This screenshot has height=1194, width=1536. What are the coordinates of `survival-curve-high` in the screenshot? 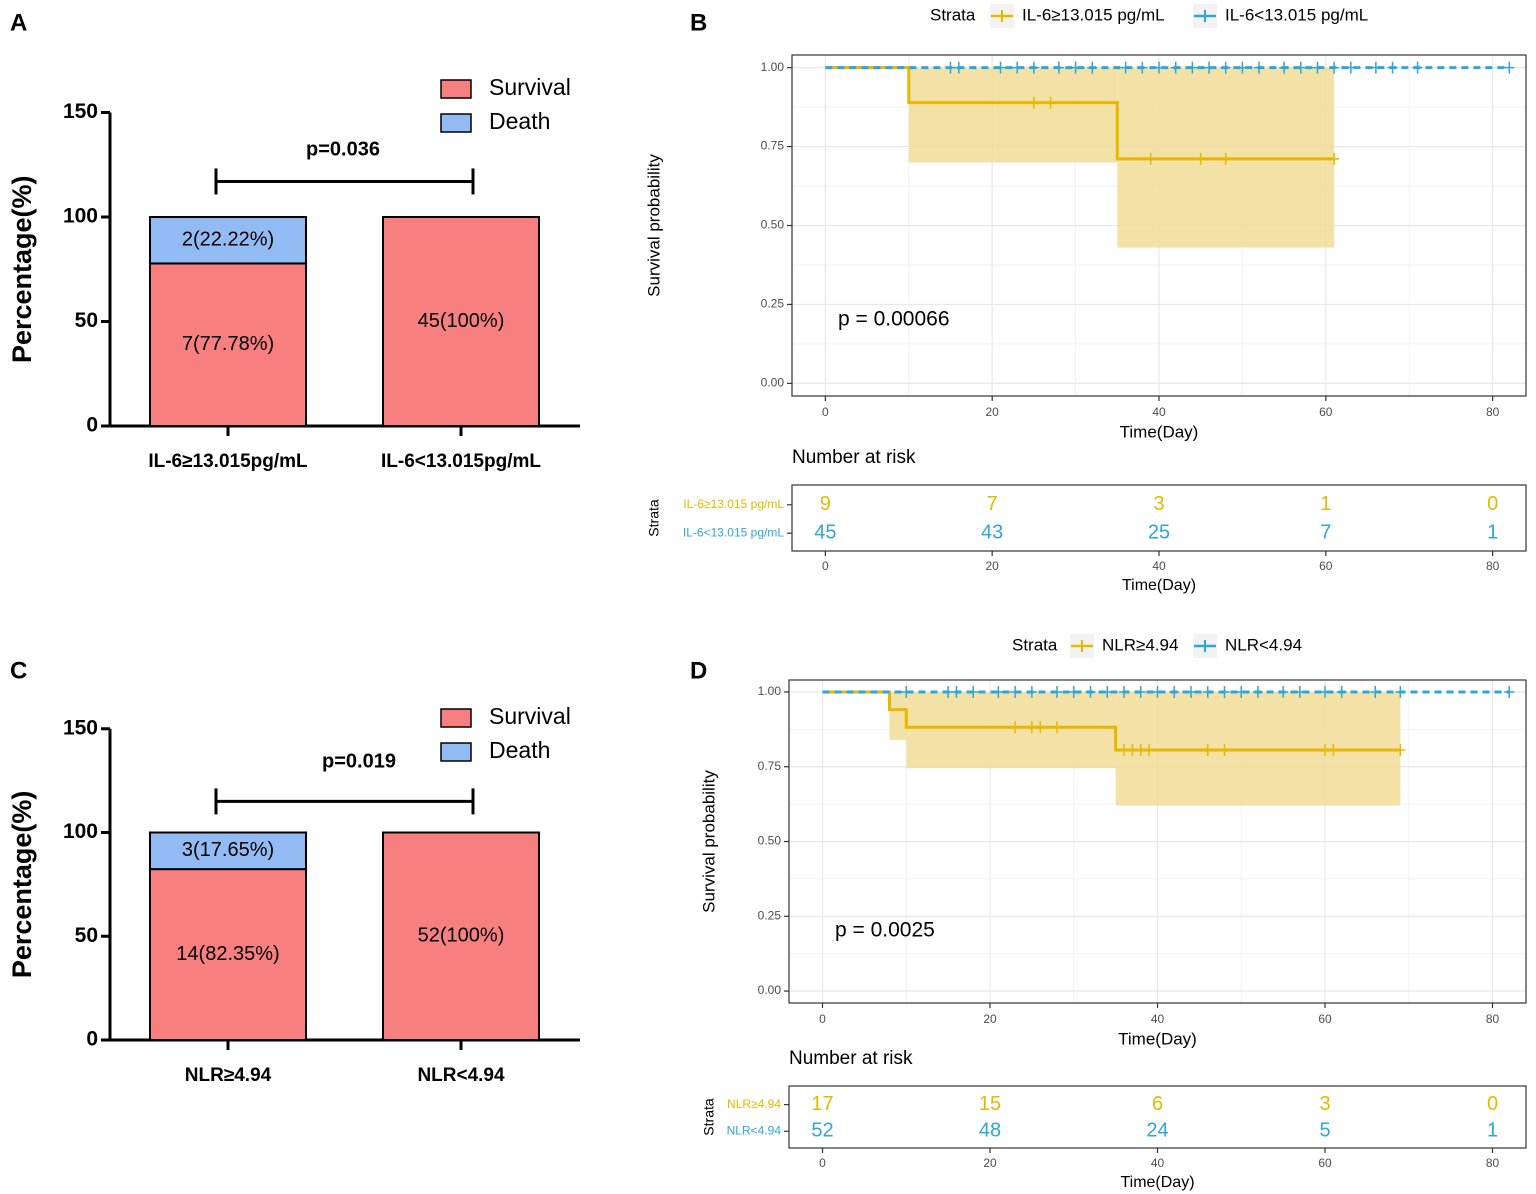 It's located at (1111, 721).